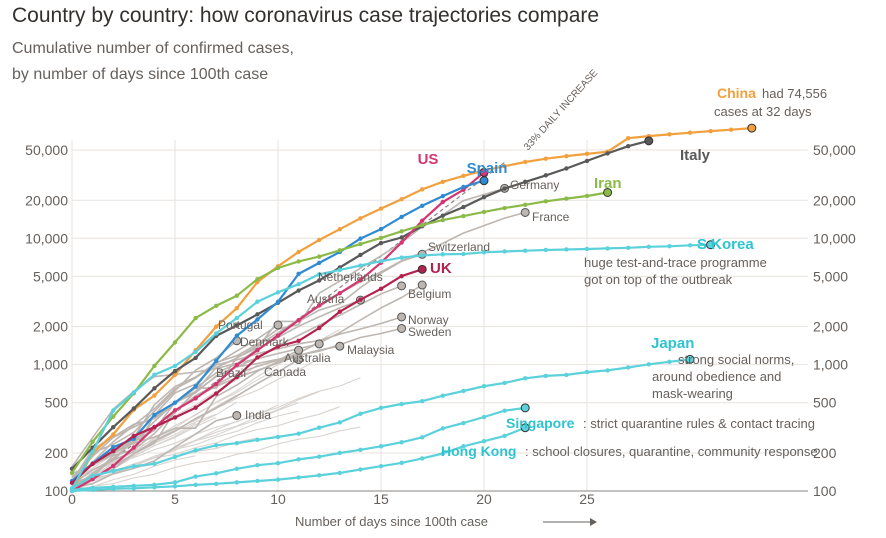  I want to click on series-line-brazil, so click(154, 410).